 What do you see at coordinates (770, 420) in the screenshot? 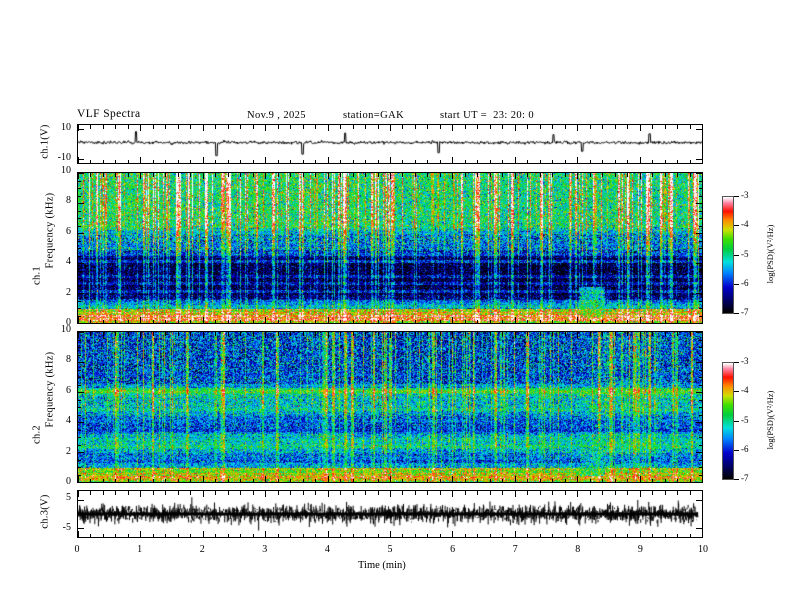
I see `colorbar-title: log(PSD)(V²/Hz)` at bounding box center [770, 420].